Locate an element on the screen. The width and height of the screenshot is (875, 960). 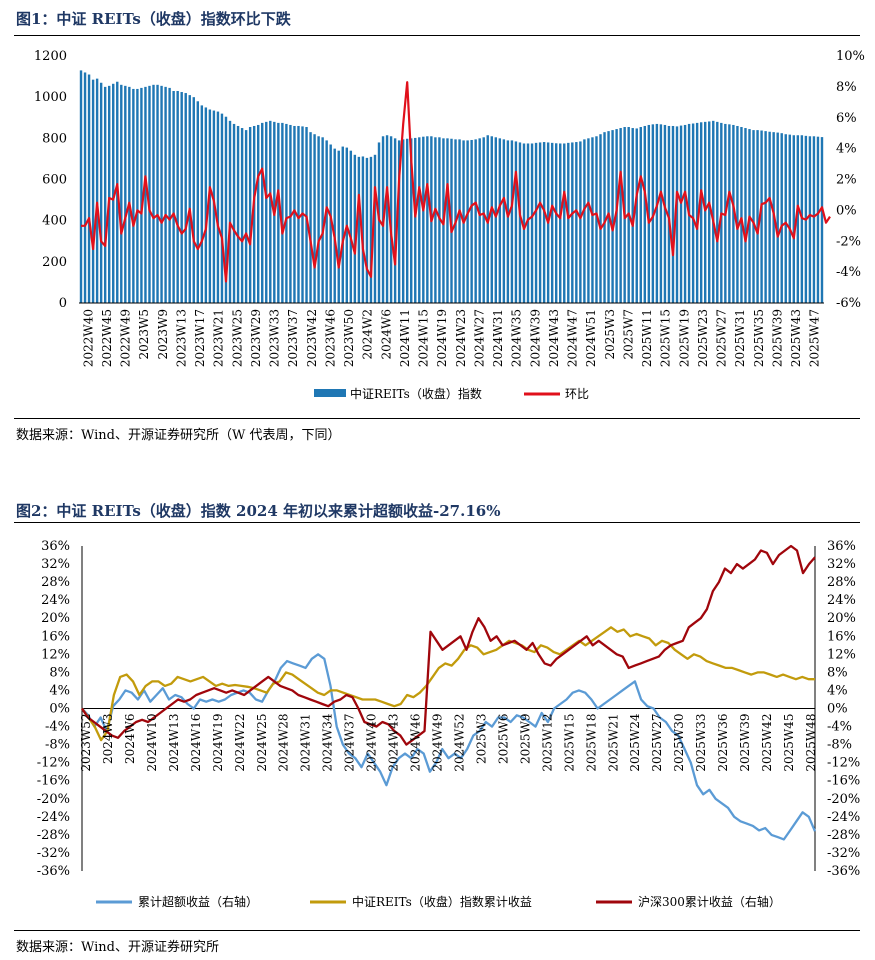
y-right-tick-label: -28% is located at coordinates (843, 835).